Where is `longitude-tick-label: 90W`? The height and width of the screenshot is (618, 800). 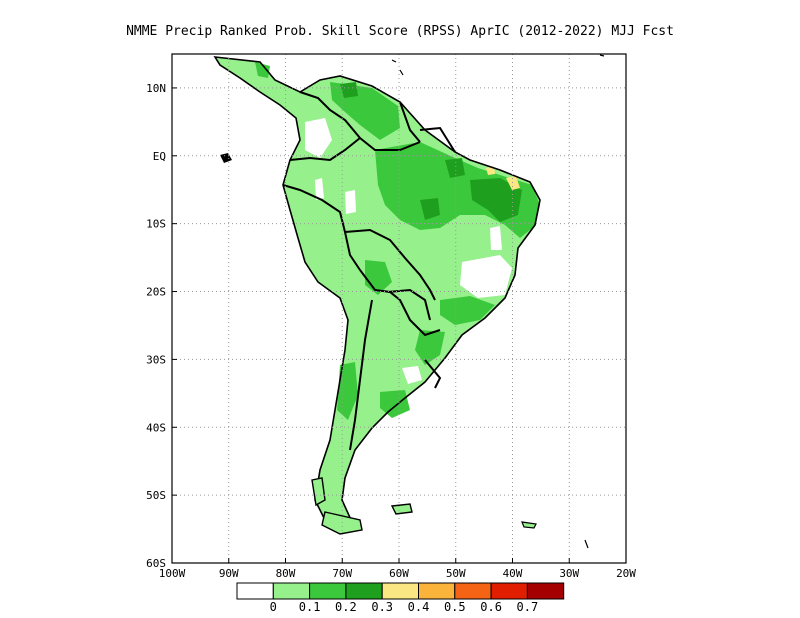
longitude-tick-label: 90W is located at coordinates (229, 573).